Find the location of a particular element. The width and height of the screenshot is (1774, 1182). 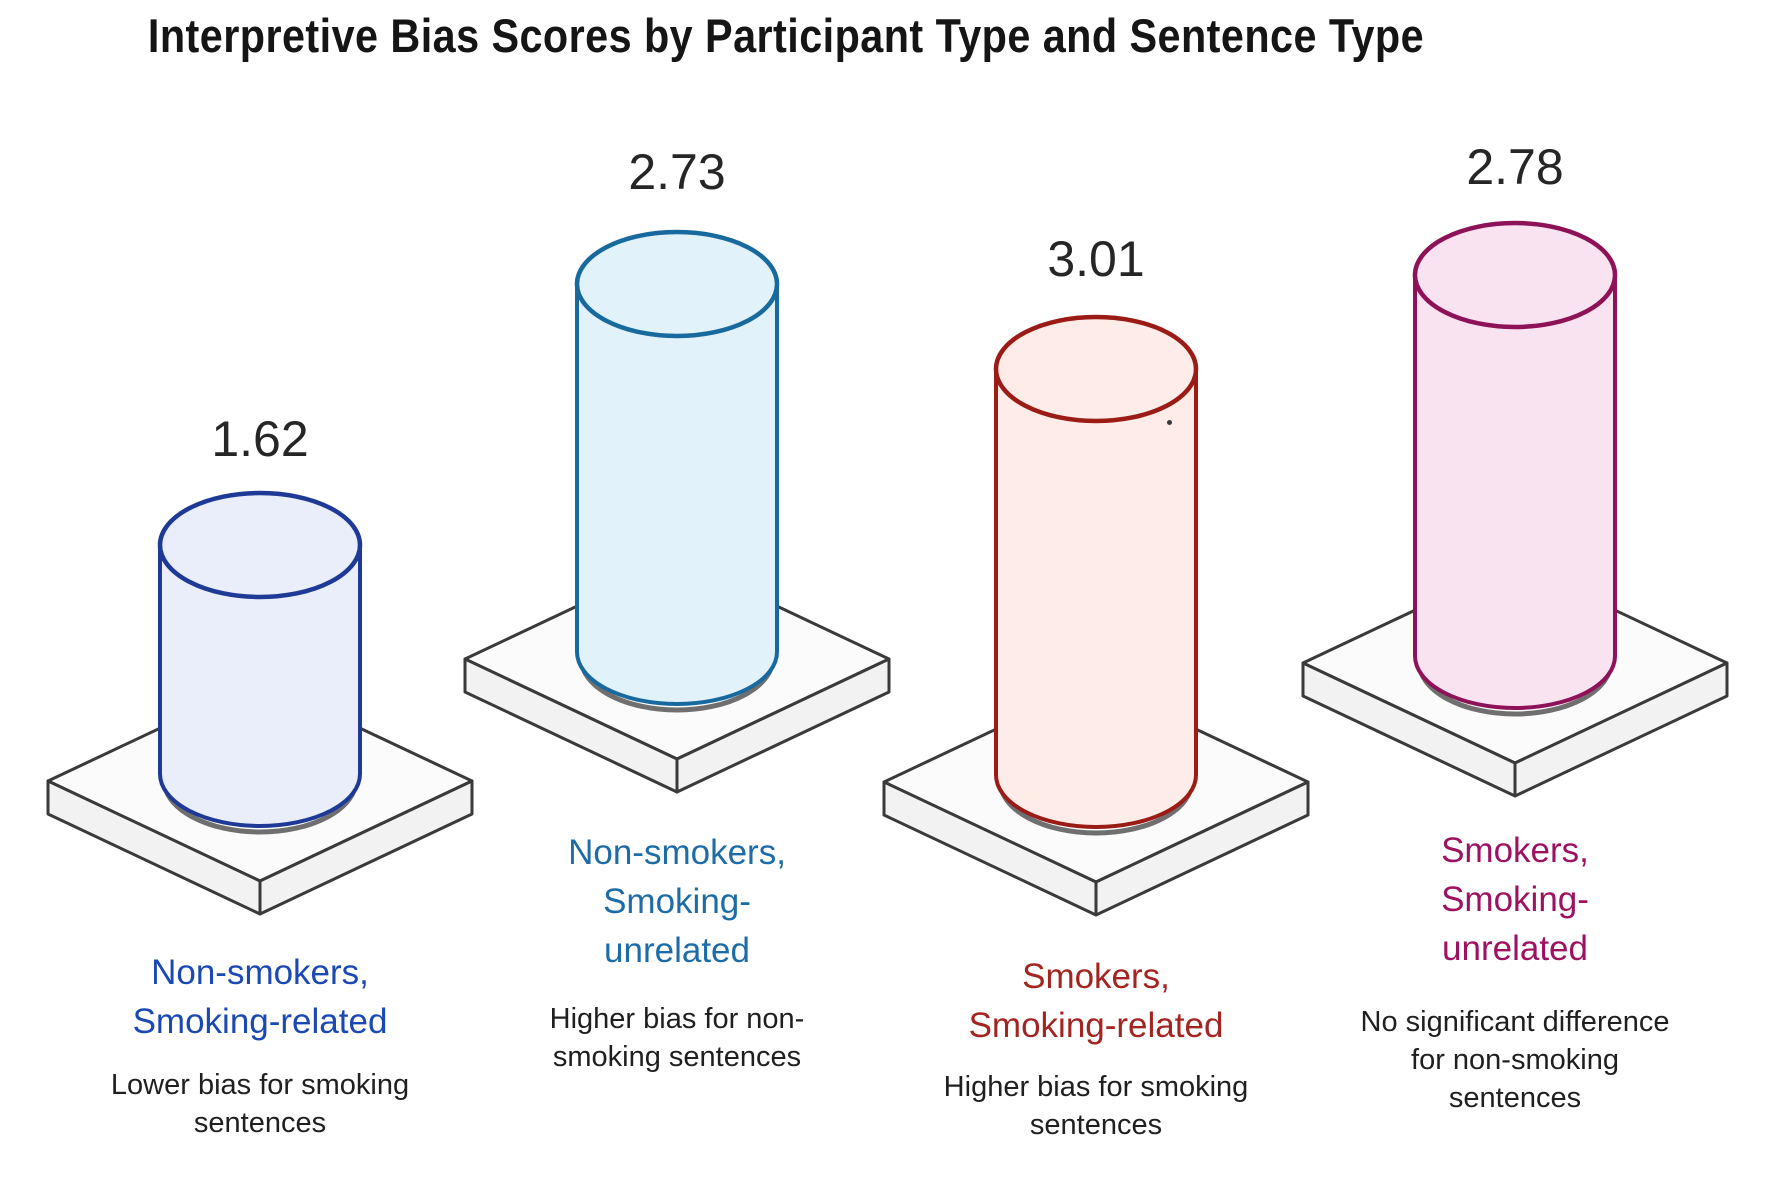

bar-heading-2: Non-smokers, Smoking-unrelated is located at coordinates (677, 901).